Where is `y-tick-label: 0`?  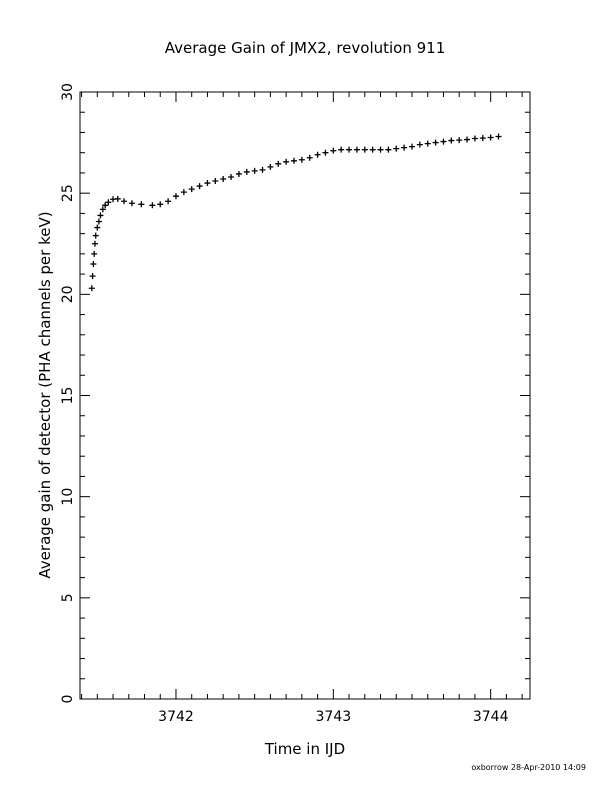
y-tick-label: 0 is located at coordinates (68, 699).